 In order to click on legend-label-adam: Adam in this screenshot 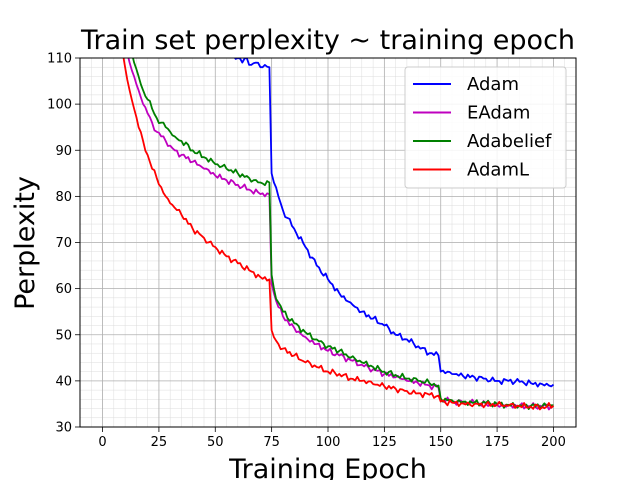, I will do `click(493, 84)`.